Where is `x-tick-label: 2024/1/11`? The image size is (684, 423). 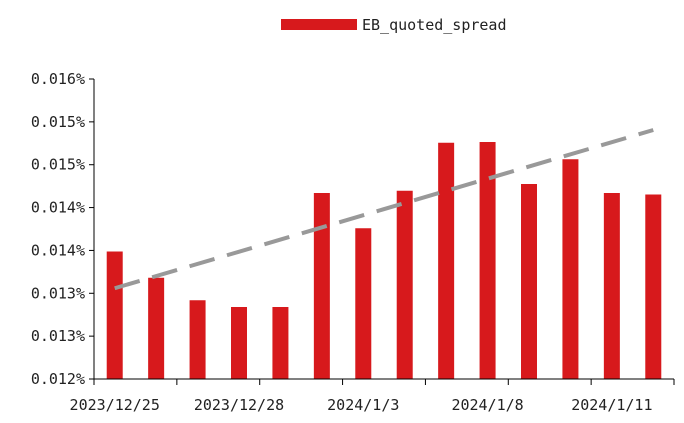 x-tick-label: 2024/1/11 is located at coordinates (611, 405).